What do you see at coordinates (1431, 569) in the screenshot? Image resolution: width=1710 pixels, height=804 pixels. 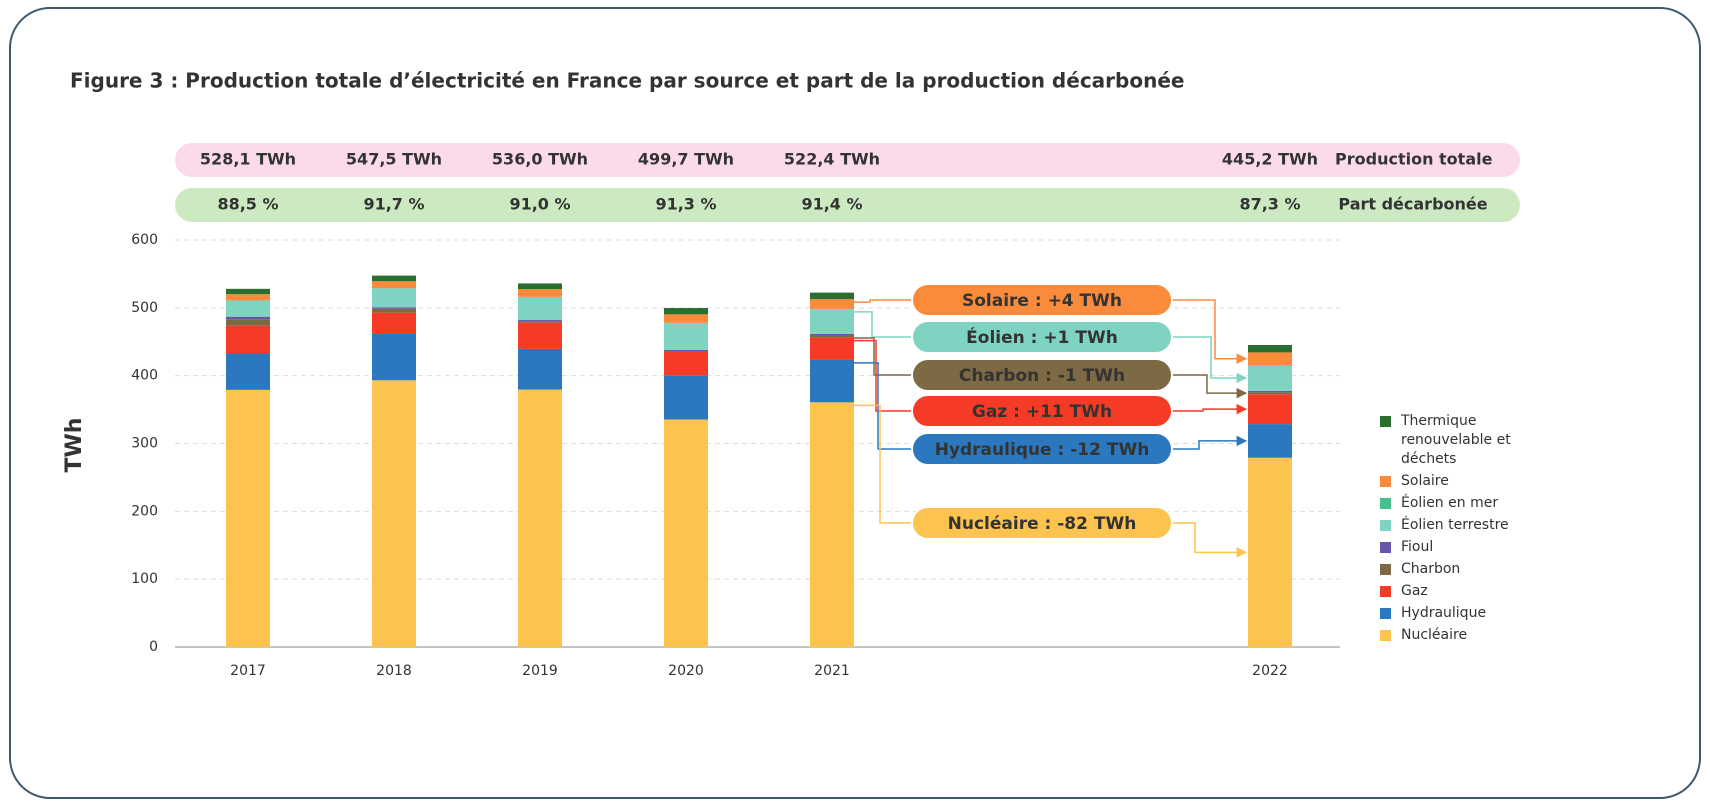 I see `legend-label: Charbon` at bounding box center [1431, 569].